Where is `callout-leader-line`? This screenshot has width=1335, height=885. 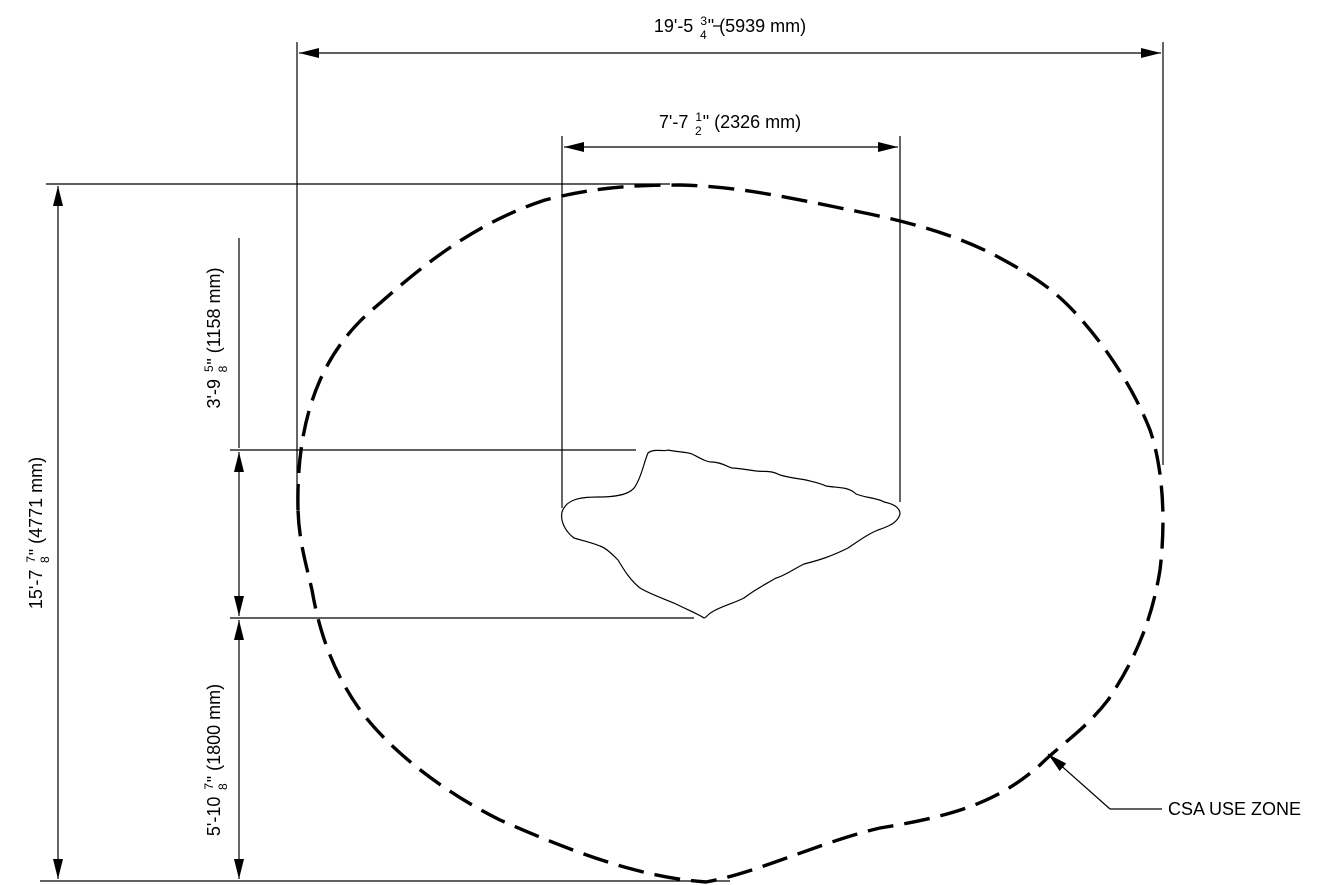
callout-leader-line is located at coordinates (1079, 781).